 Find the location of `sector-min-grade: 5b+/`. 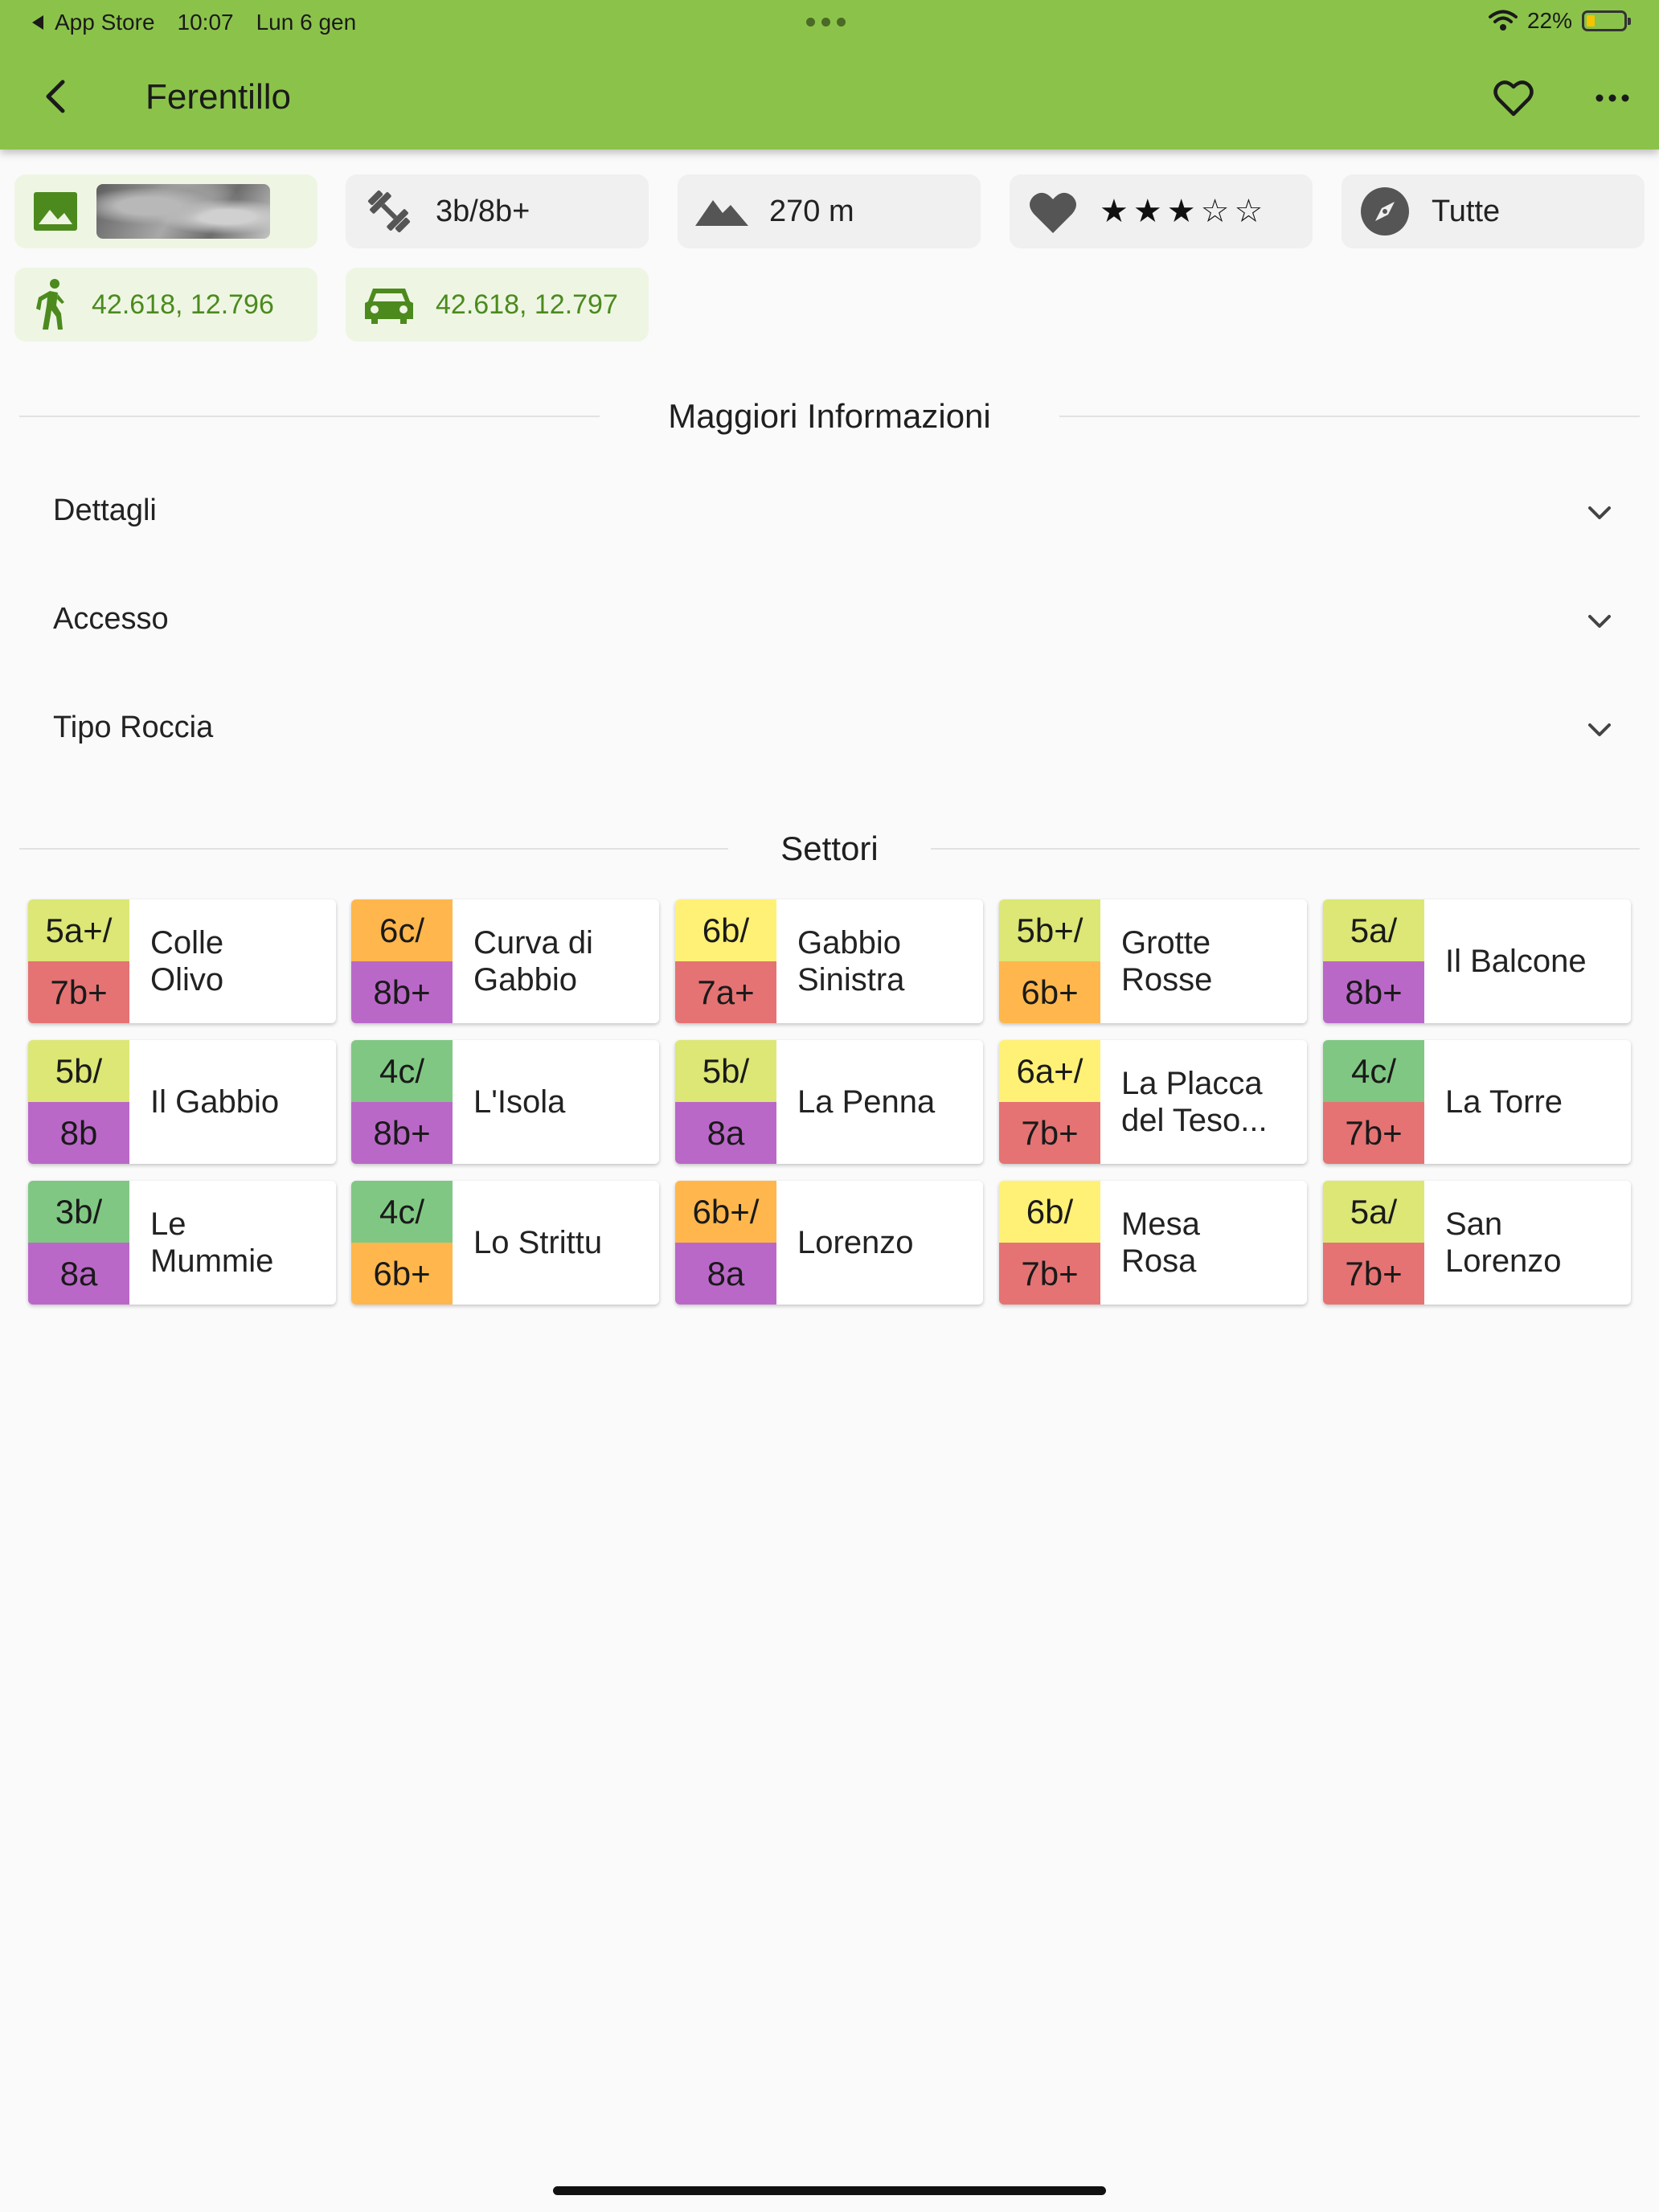

sector-min-grade: 5b+/ is located at coordinates (1049, 930).